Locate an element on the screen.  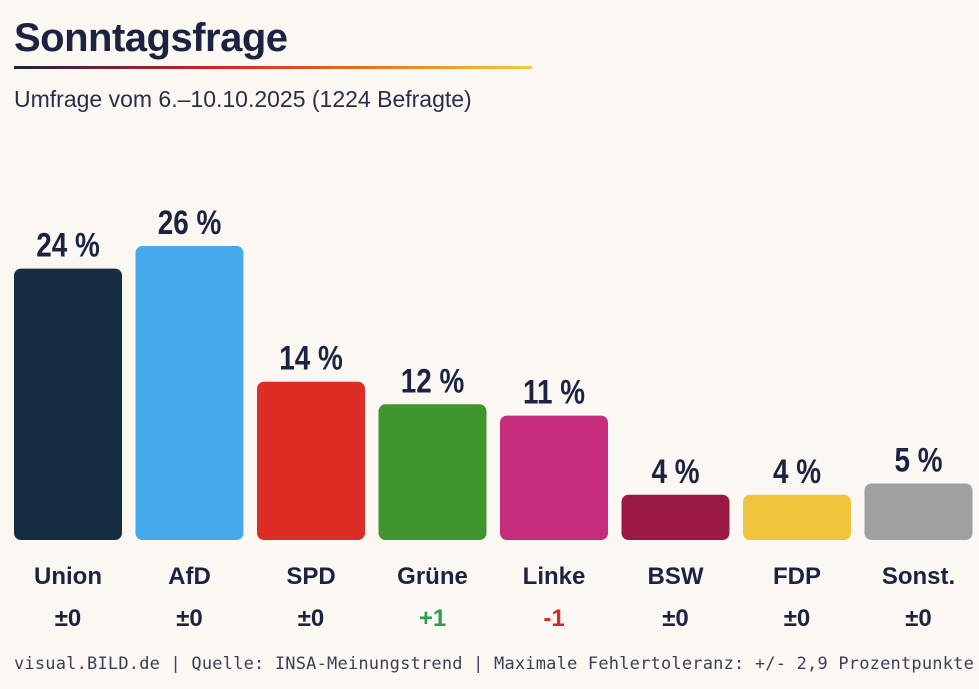
chart-title: Sonntagsfrage is located at coordinates (151, 38).